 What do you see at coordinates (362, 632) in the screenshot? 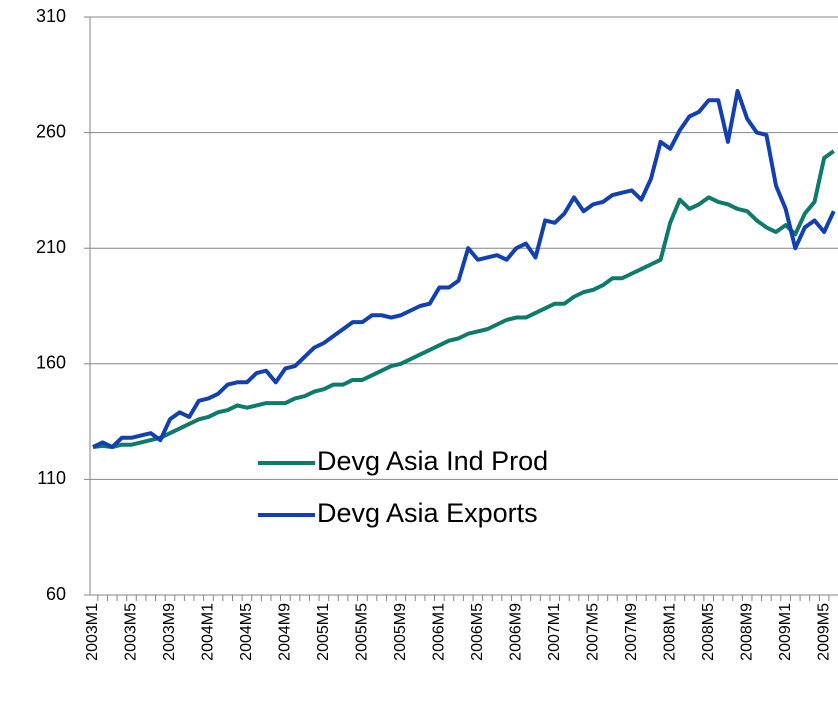
I see `x-tick-label: 2005M5` at bounding box center [362, 632].